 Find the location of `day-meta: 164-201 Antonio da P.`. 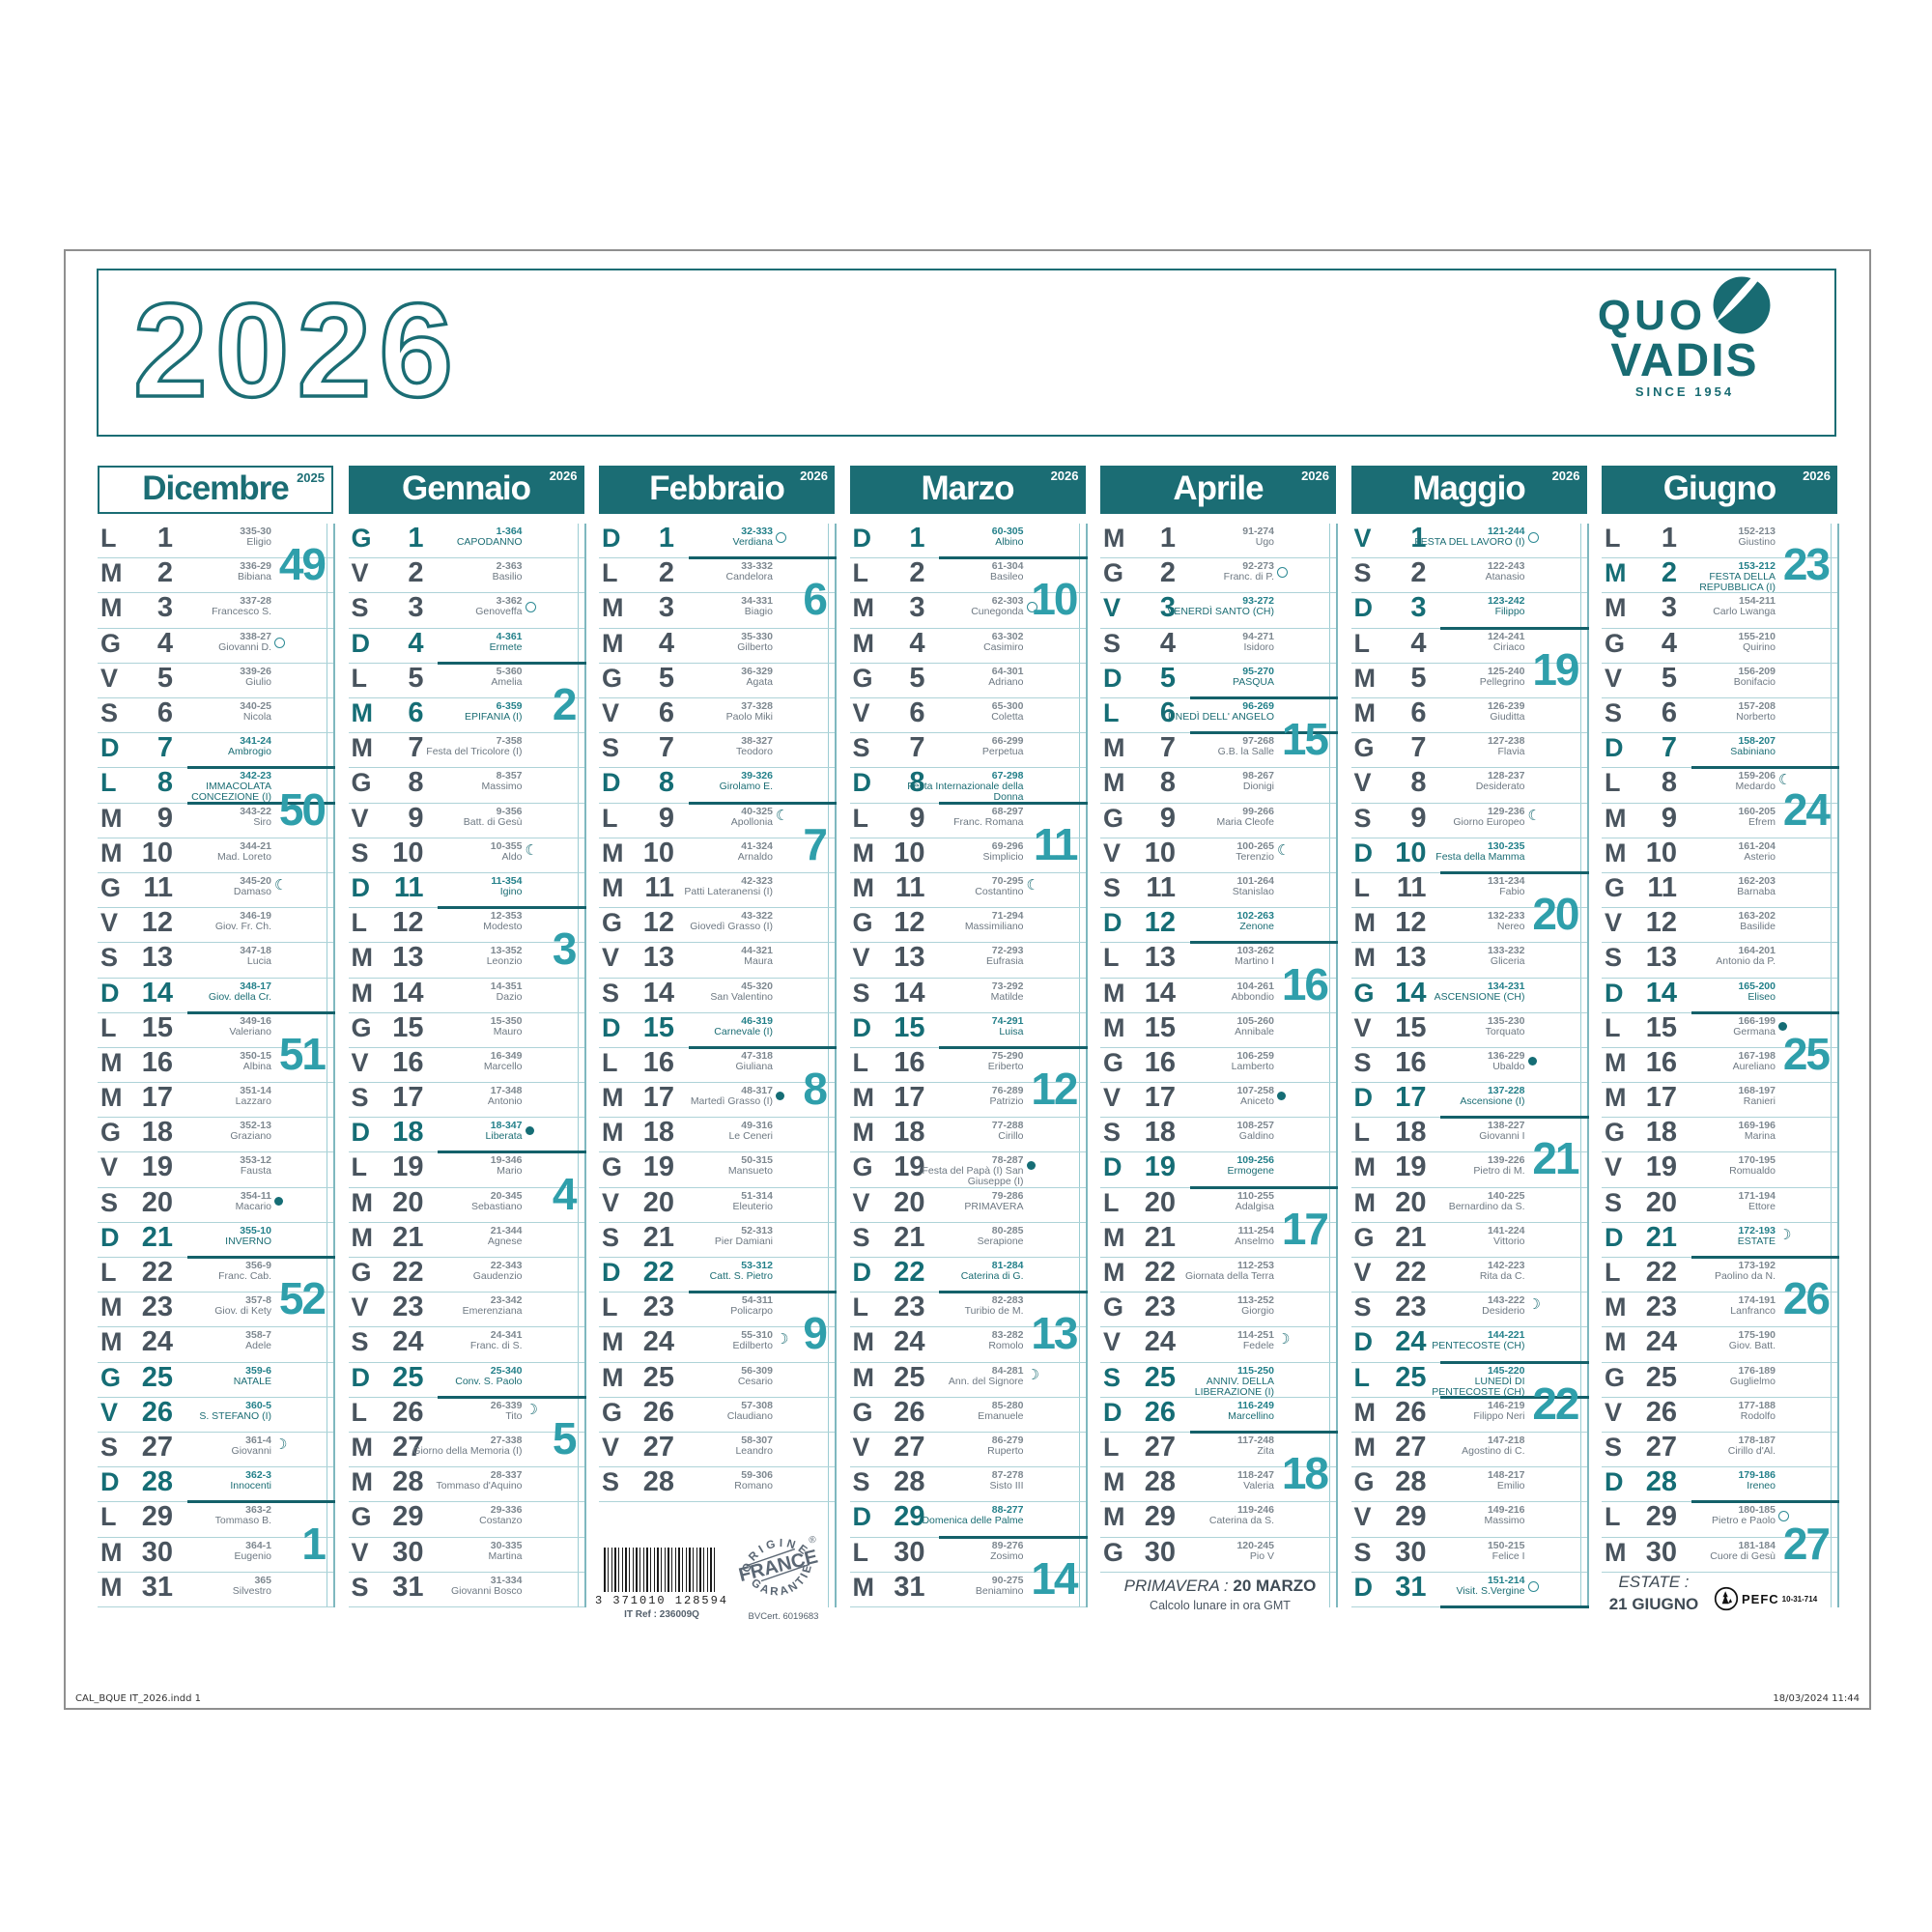

day-meta: 164-201 Antonio da P. is located at coordinates (1717, 956).